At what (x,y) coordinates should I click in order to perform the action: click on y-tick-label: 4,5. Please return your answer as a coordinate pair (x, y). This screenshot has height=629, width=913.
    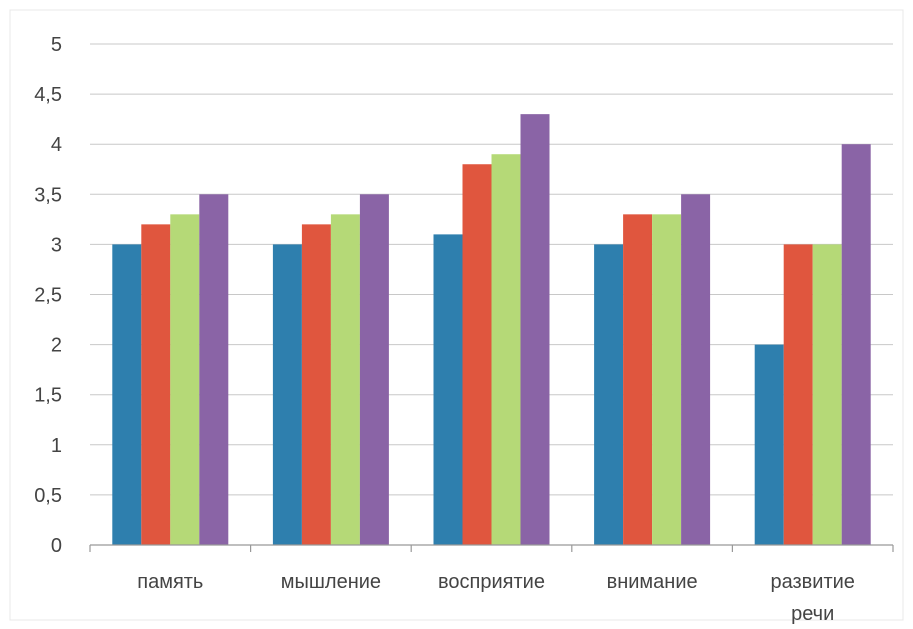
    Looking at the image, I should click on (48, 95).